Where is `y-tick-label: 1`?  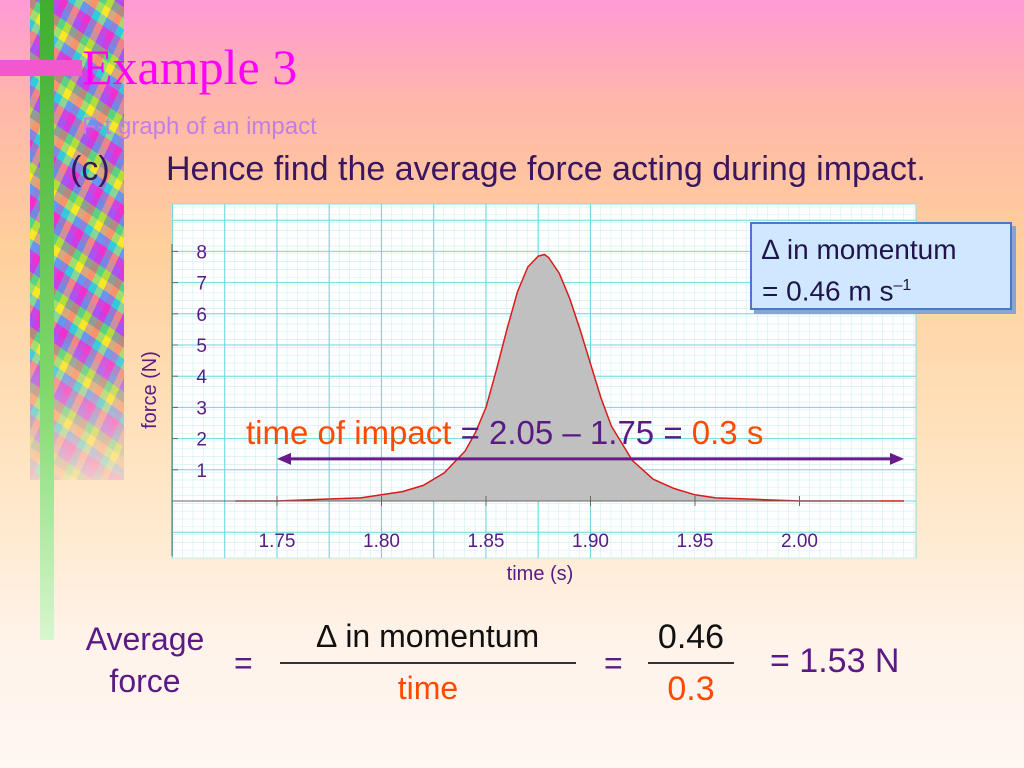
y-tick-label: 1 is located at coordinates (201, 471).